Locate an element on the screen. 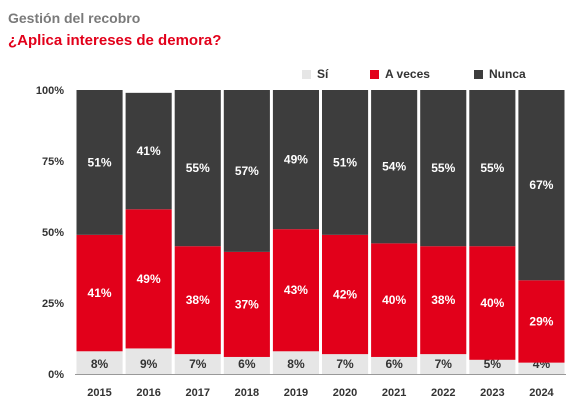 This screenshot has width=574, height=411. data-label-aveces: 37% is located at coordinates (247, 304).